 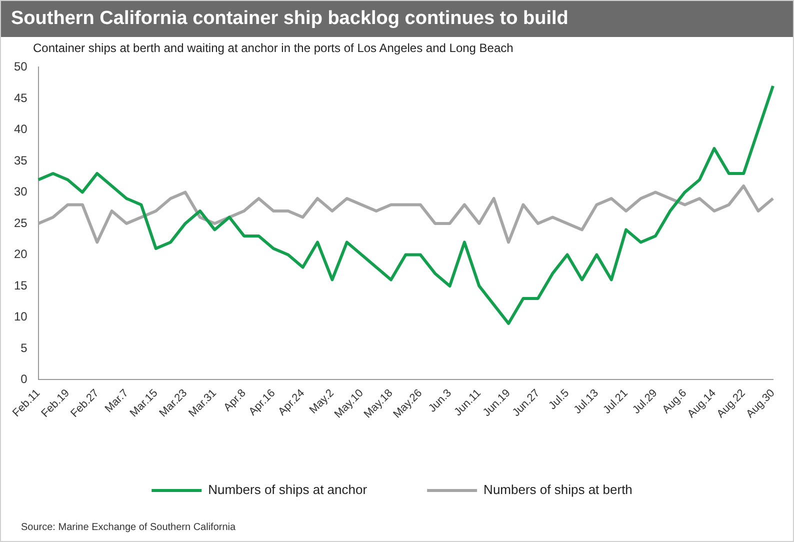 What do you see at coordinates (21, 97) in the screenshot?
I see `y-tick-label: 45` at bounding box center [21, 97].